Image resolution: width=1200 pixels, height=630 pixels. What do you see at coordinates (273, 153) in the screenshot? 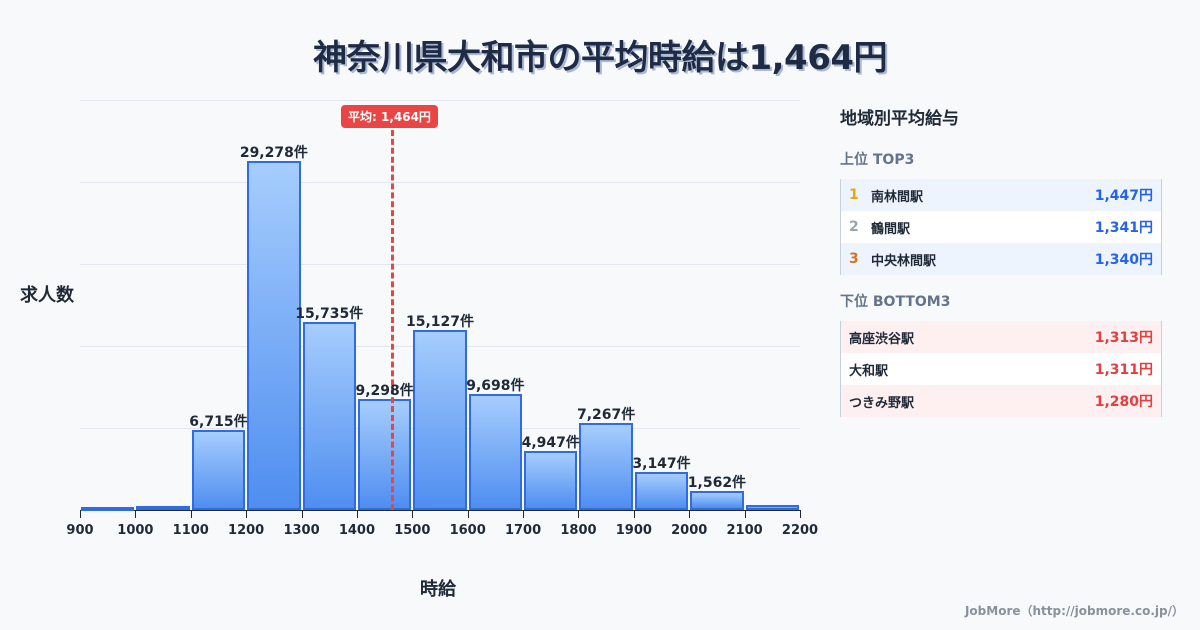
I see `bar-value-label: 29,278件` at bounding box center [273, 153].